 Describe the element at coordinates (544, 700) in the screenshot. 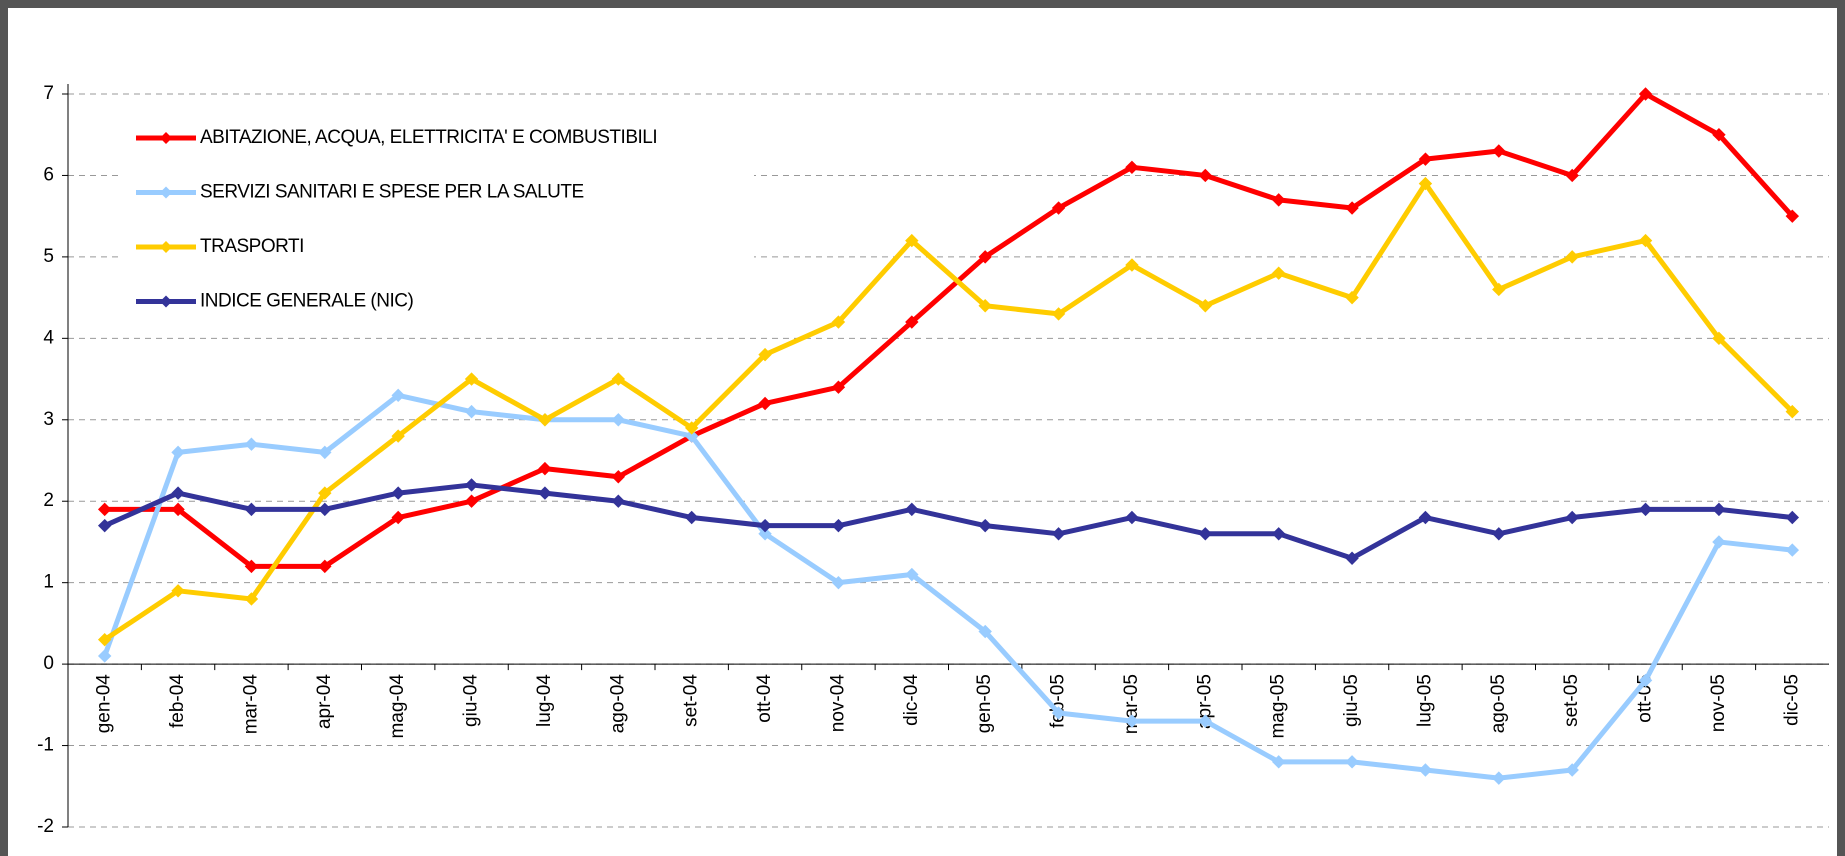

I see `x-tick-label: lug-04` at that location.